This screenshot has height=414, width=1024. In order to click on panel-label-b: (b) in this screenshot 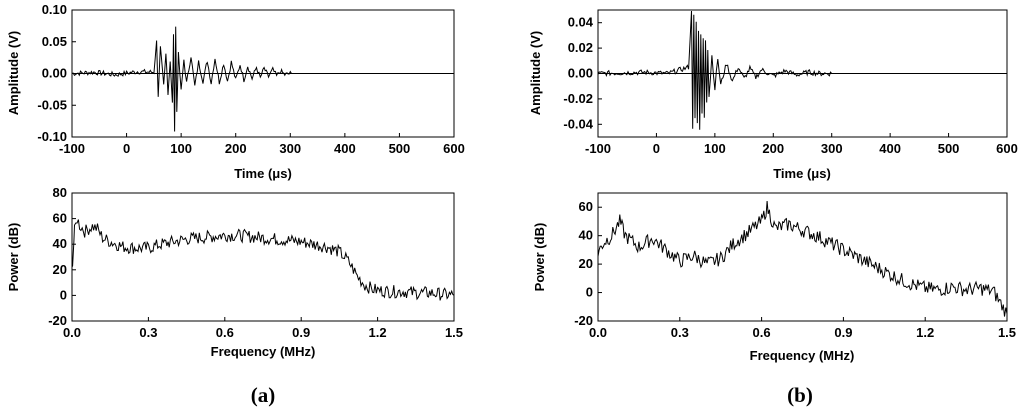, I will do `click(800, 395)`.